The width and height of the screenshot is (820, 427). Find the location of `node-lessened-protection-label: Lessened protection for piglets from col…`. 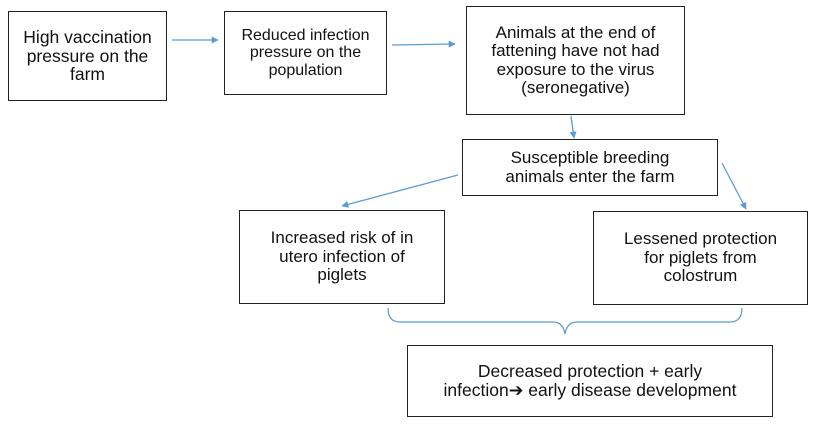

node-lessened-protection-label: Lessened protection for piglets from col… is located at coordinates (700, 257).